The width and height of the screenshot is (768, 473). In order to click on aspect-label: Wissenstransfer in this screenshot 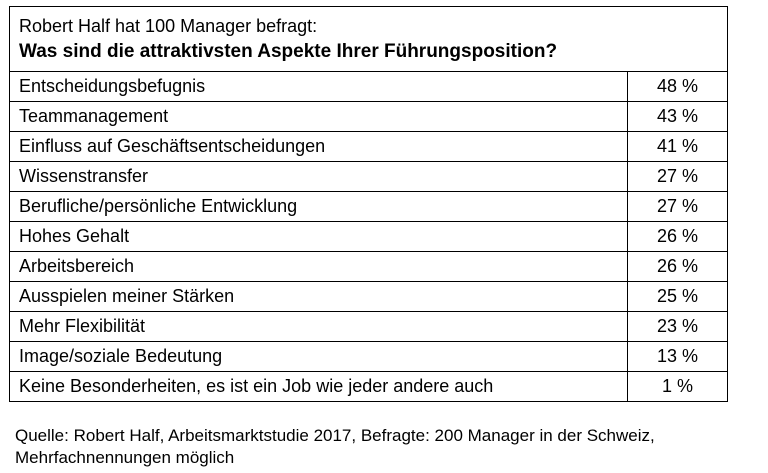, I will do `click(318, 176)`.